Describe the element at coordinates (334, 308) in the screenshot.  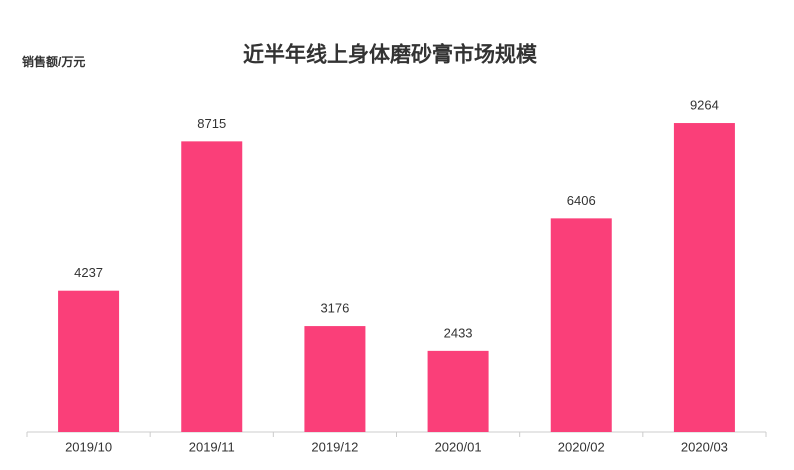
I see `value-label: 3176` at that location.